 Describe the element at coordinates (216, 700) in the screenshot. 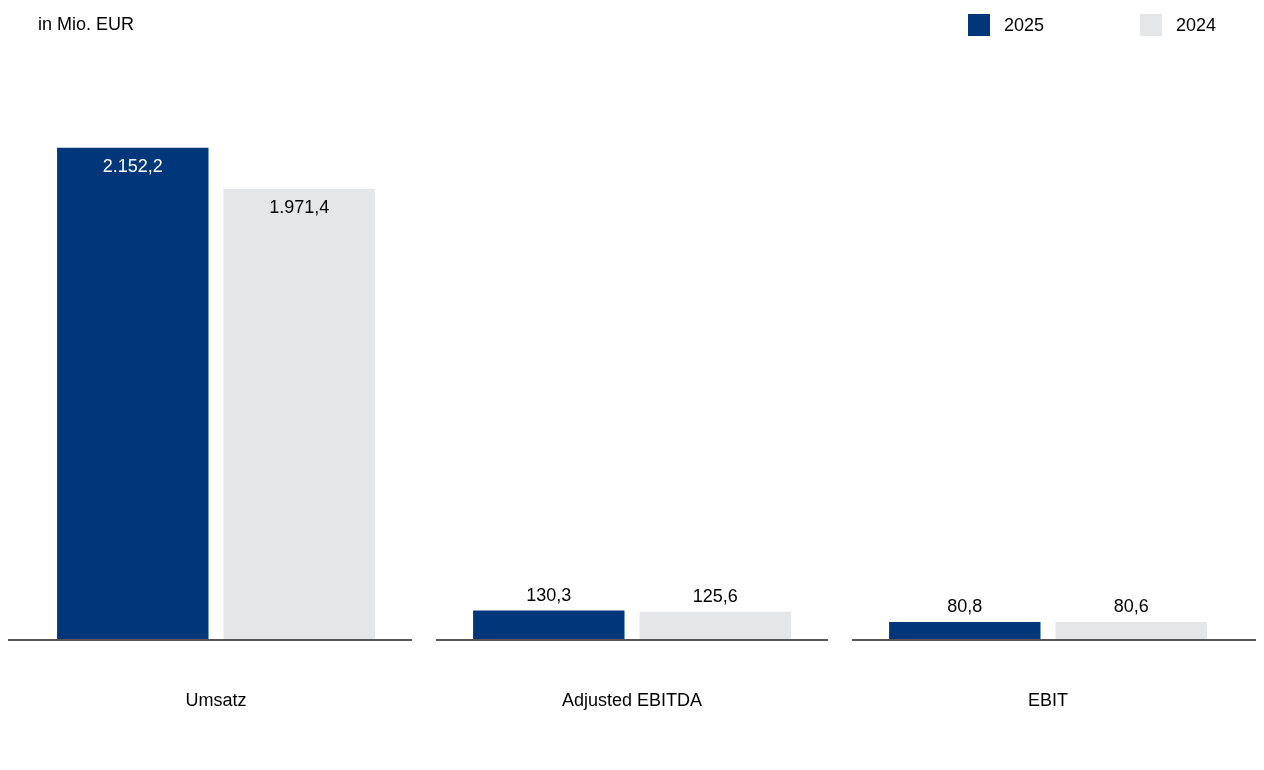

I see `x-tick-label: Umsatz` at that location.